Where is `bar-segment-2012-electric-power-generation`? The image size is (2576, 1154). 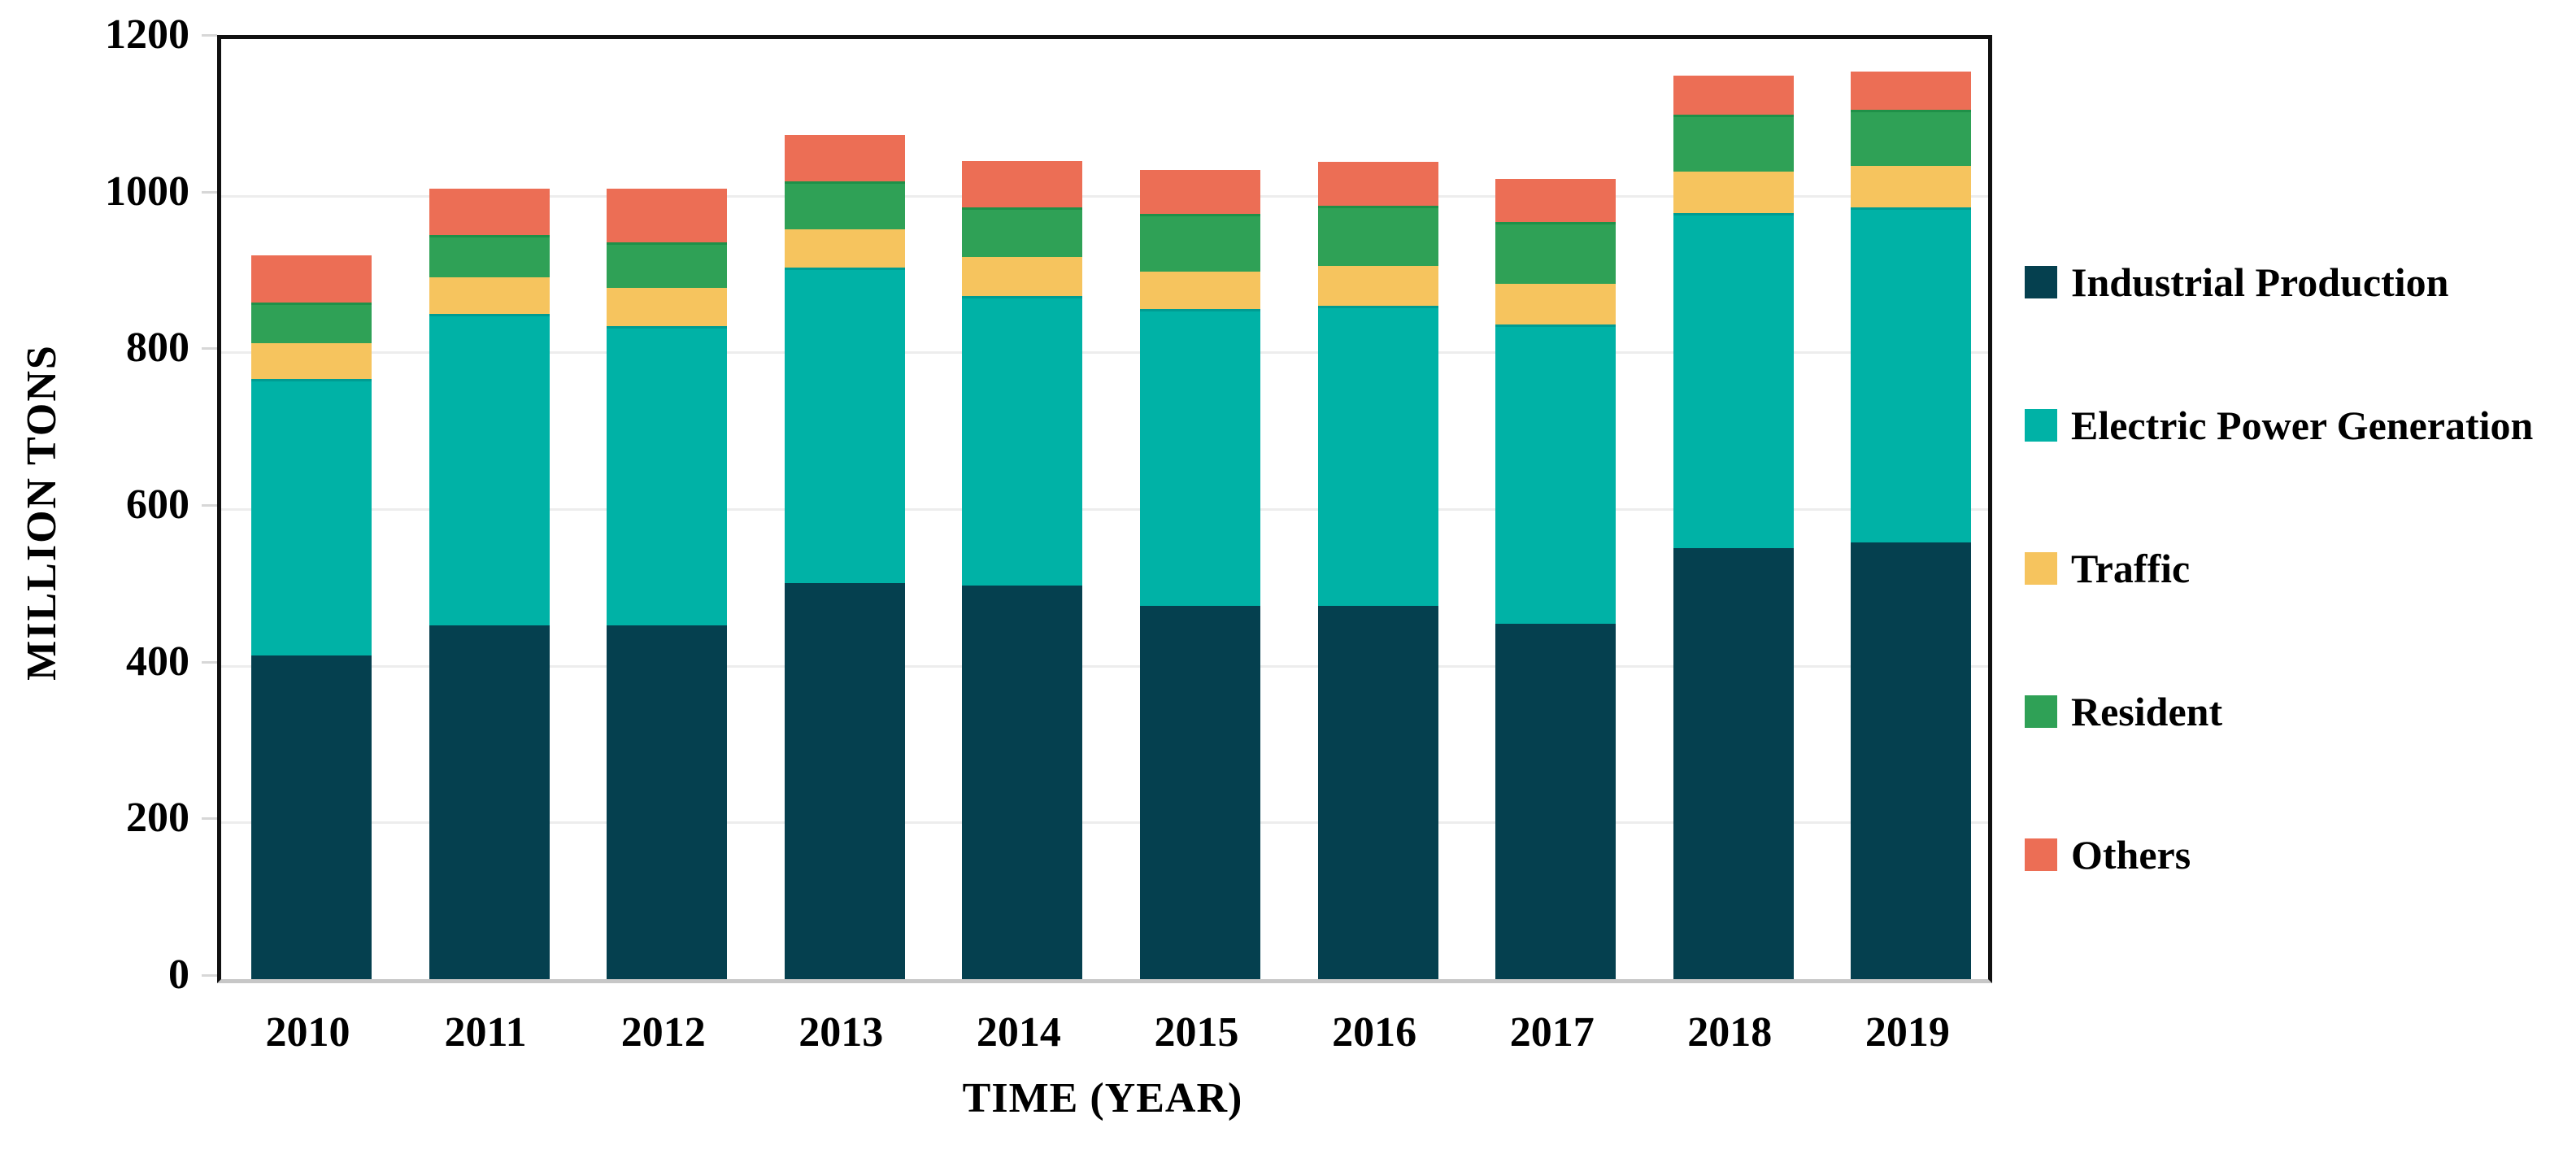 bar-segment-2012-electric-power-generation is located at coordinates (668, 475).